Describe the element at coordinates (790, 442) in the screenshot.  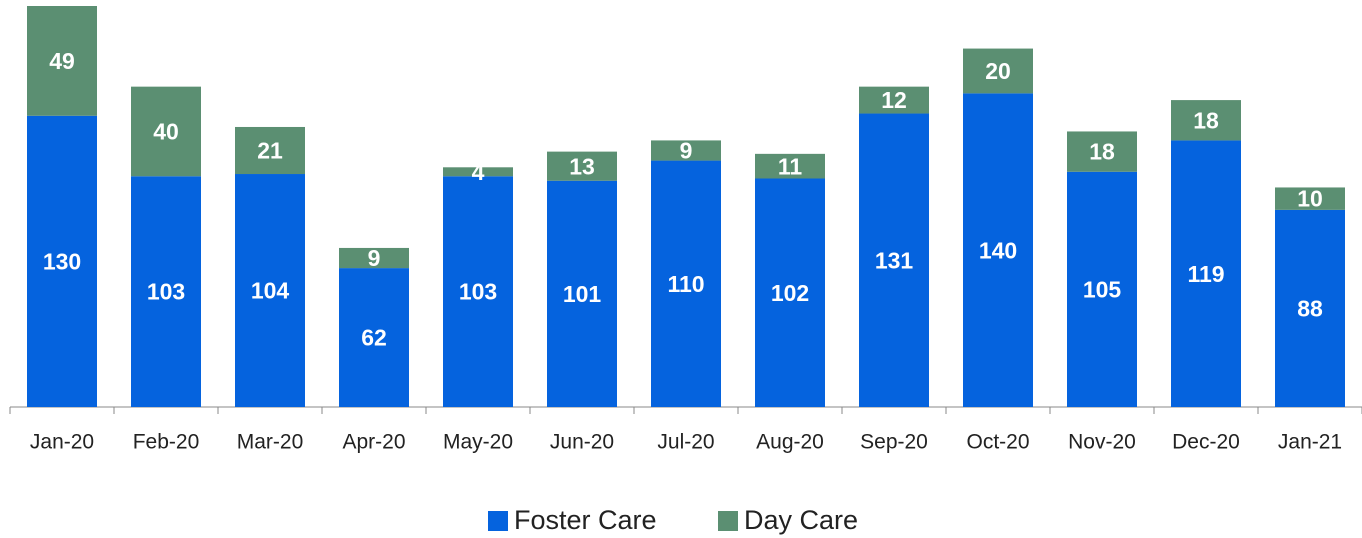
I see `x-tick-label: Aug-20` at that location.